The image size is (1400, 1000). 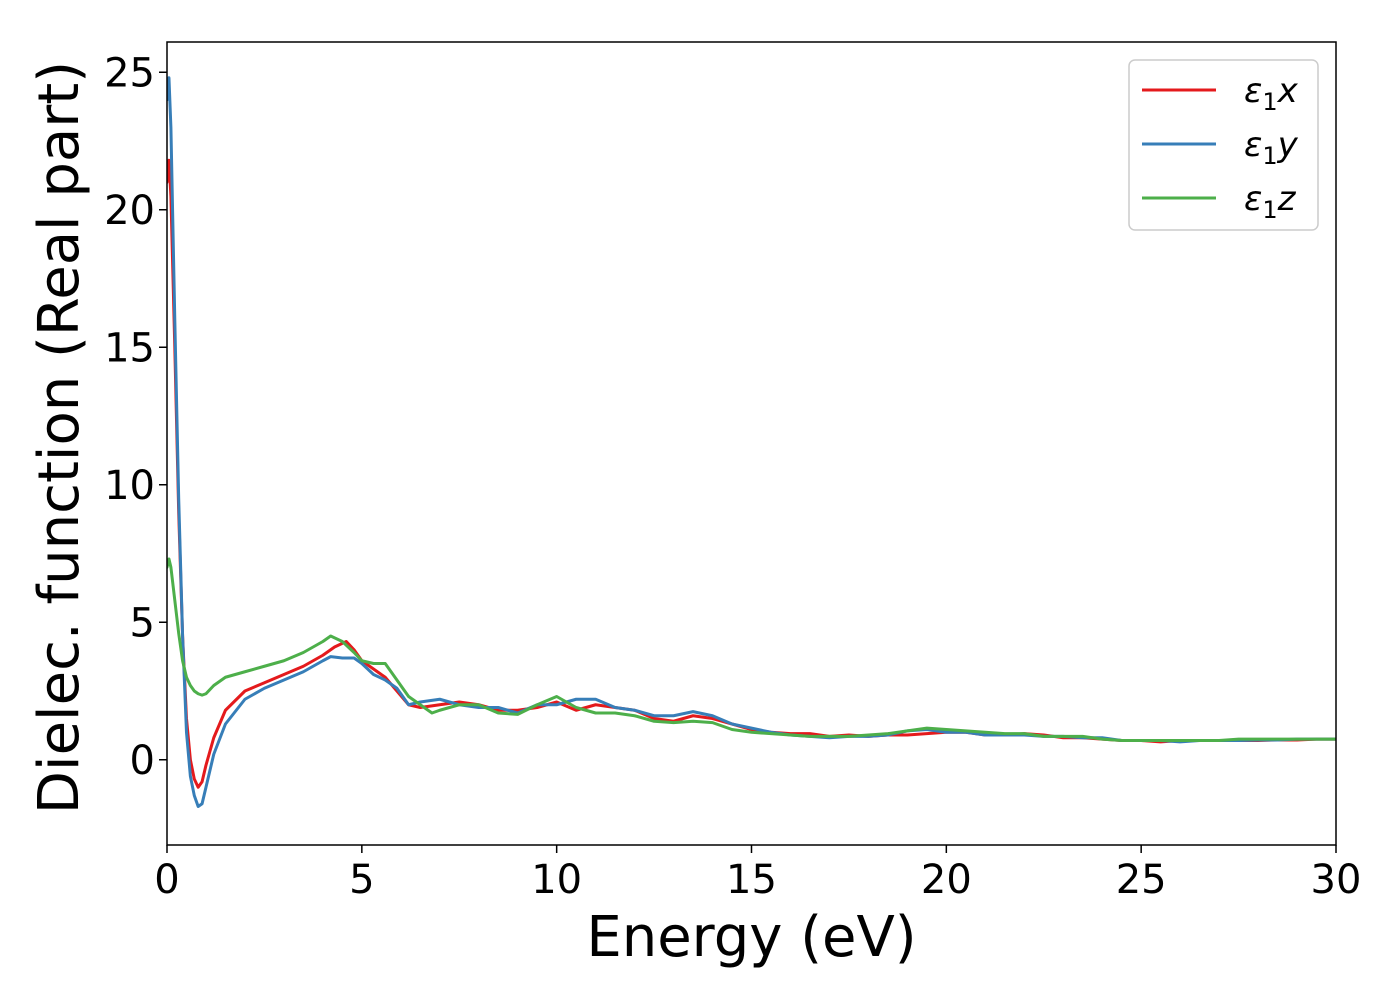 What do you see at coordinates (166, 880) in the screenshot?
I see `x-tick-label: 0` at bounding box center [166, 880].